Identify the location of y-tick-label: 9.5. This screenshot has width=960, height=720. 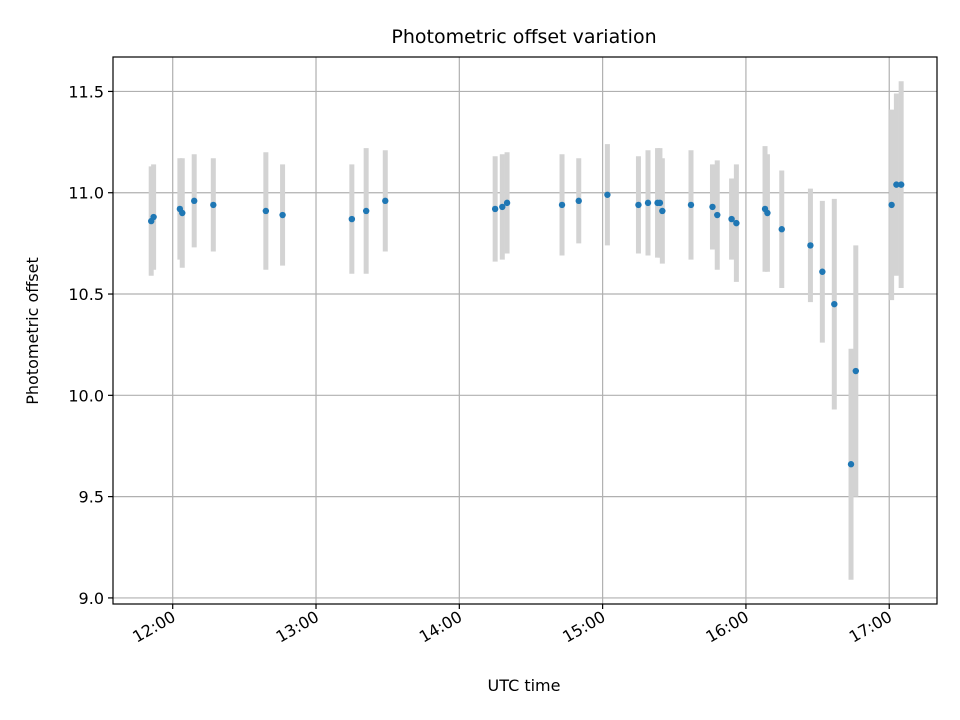
(91, 497).